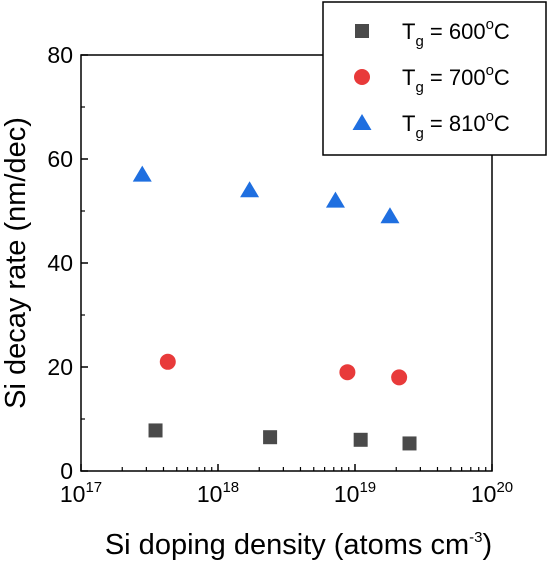 This screenshot has height=565, width=549. Describe the element at coordinates (66, 471) in the screenshot. I see `y-tick-label: 0` at that location.